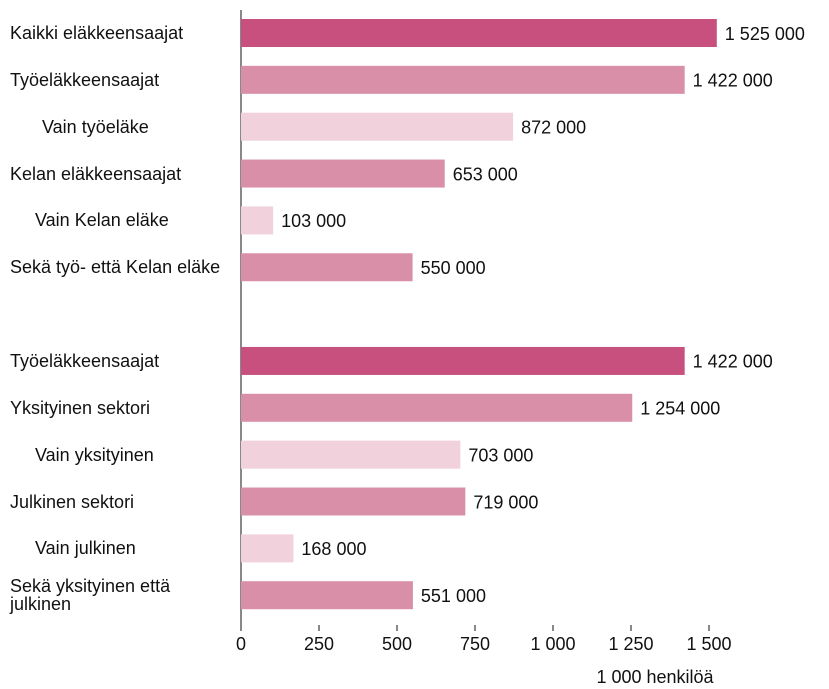 The image size is (829, 689). Describe the element at coordinates (313, 221) in the screenshot. I see `value-label: 103 000` at that location.